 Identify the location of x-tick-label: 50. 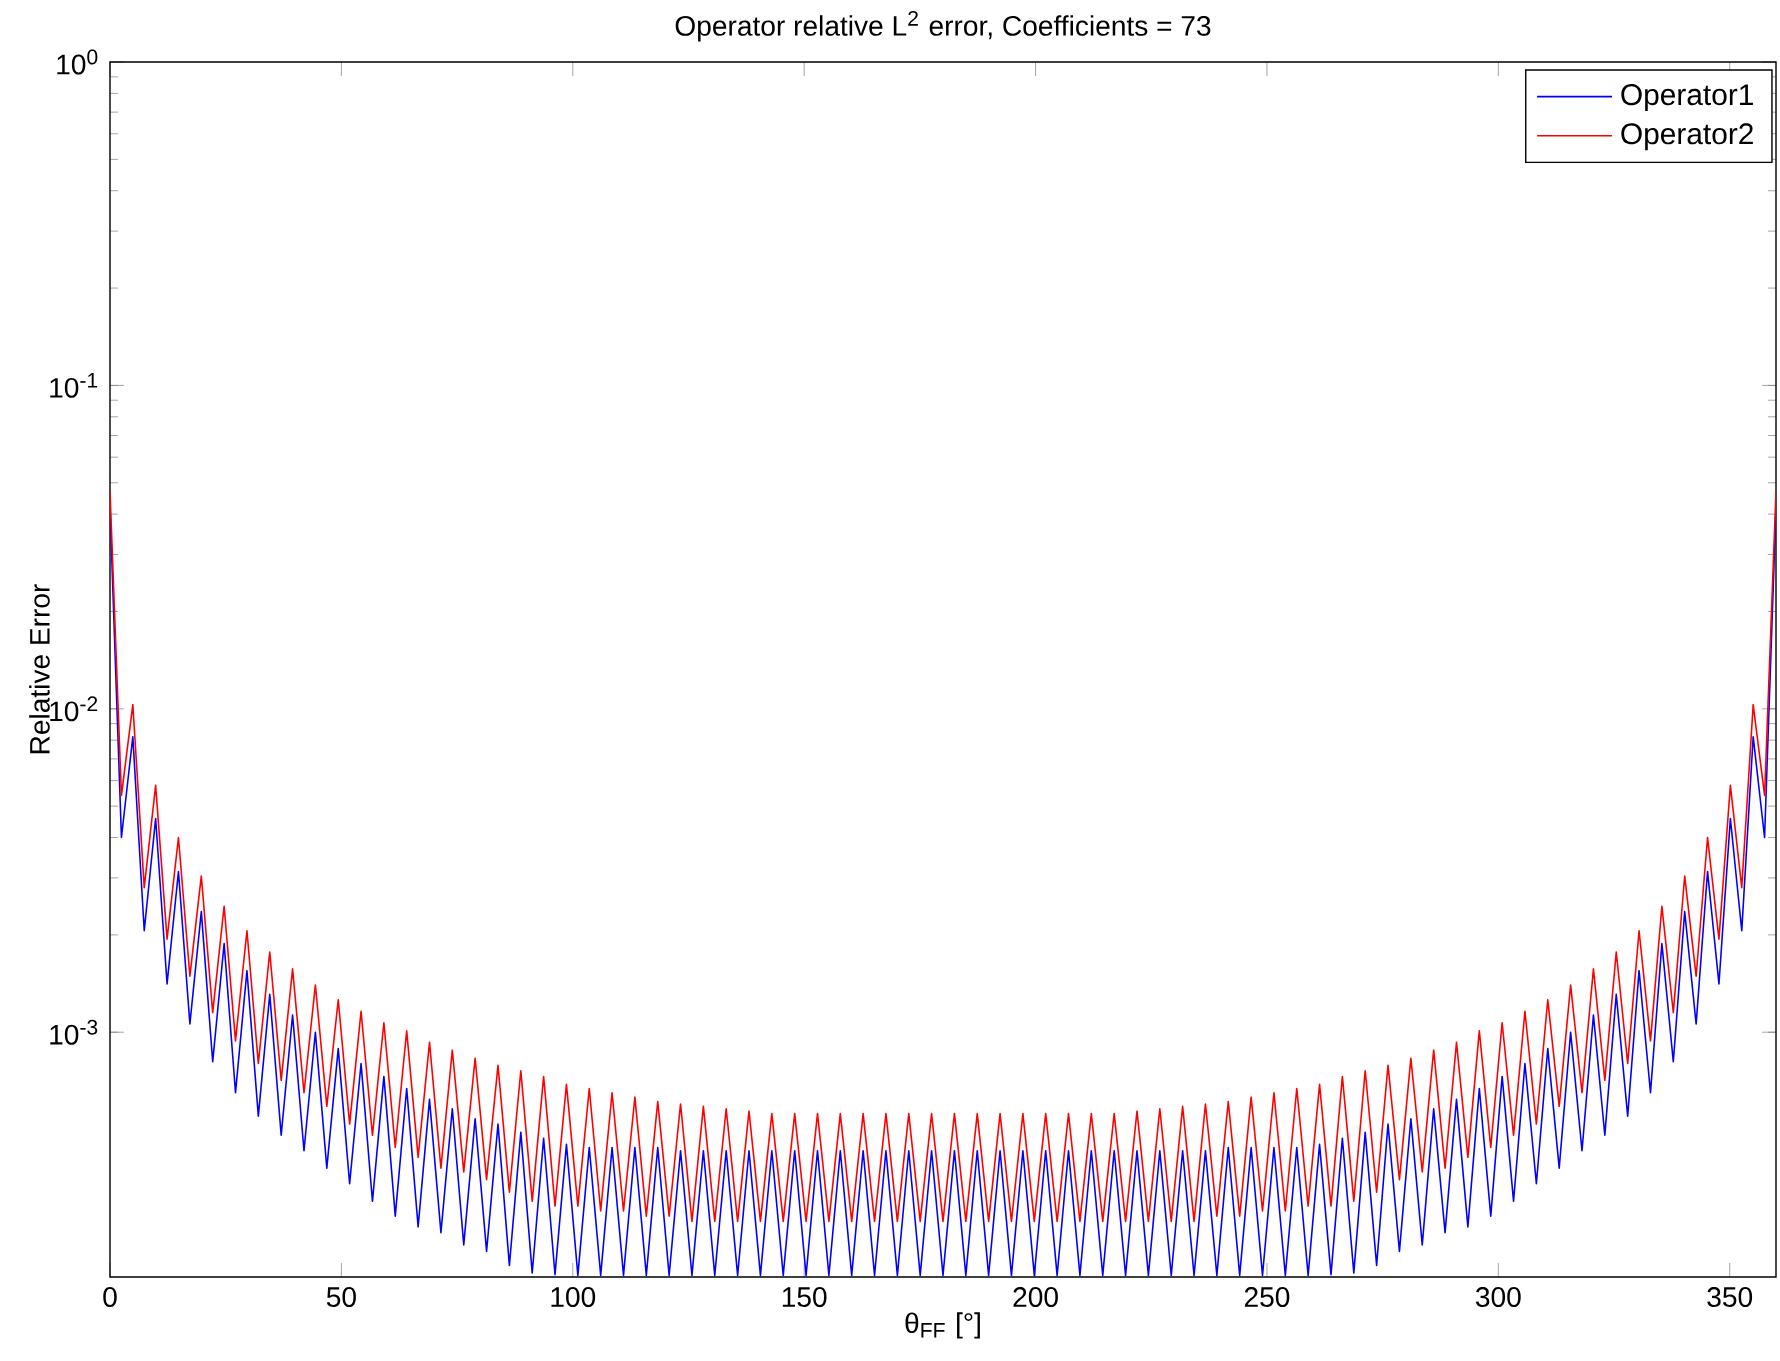
(341, 1297).